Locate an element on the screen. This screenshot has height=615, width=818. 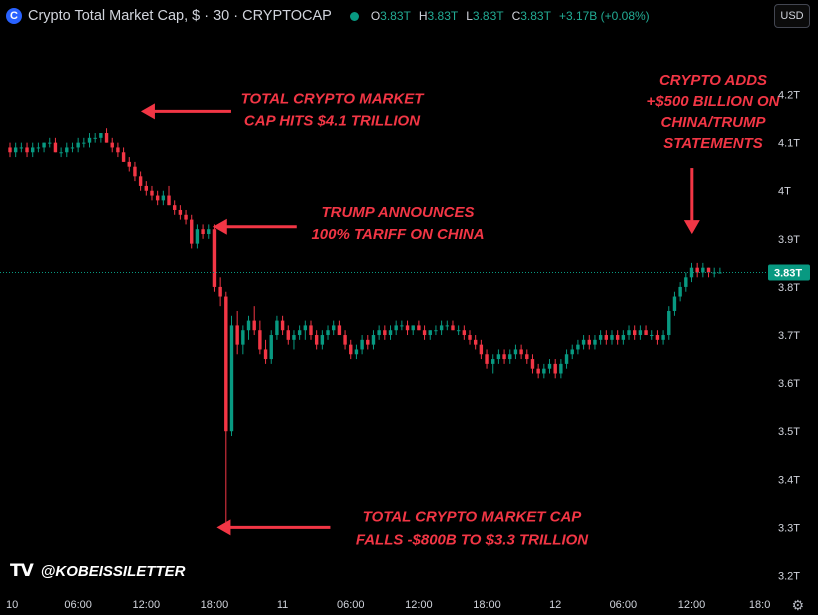
annotation-text-line: CHINA/TRUMP is located at coordinates (714, 122).